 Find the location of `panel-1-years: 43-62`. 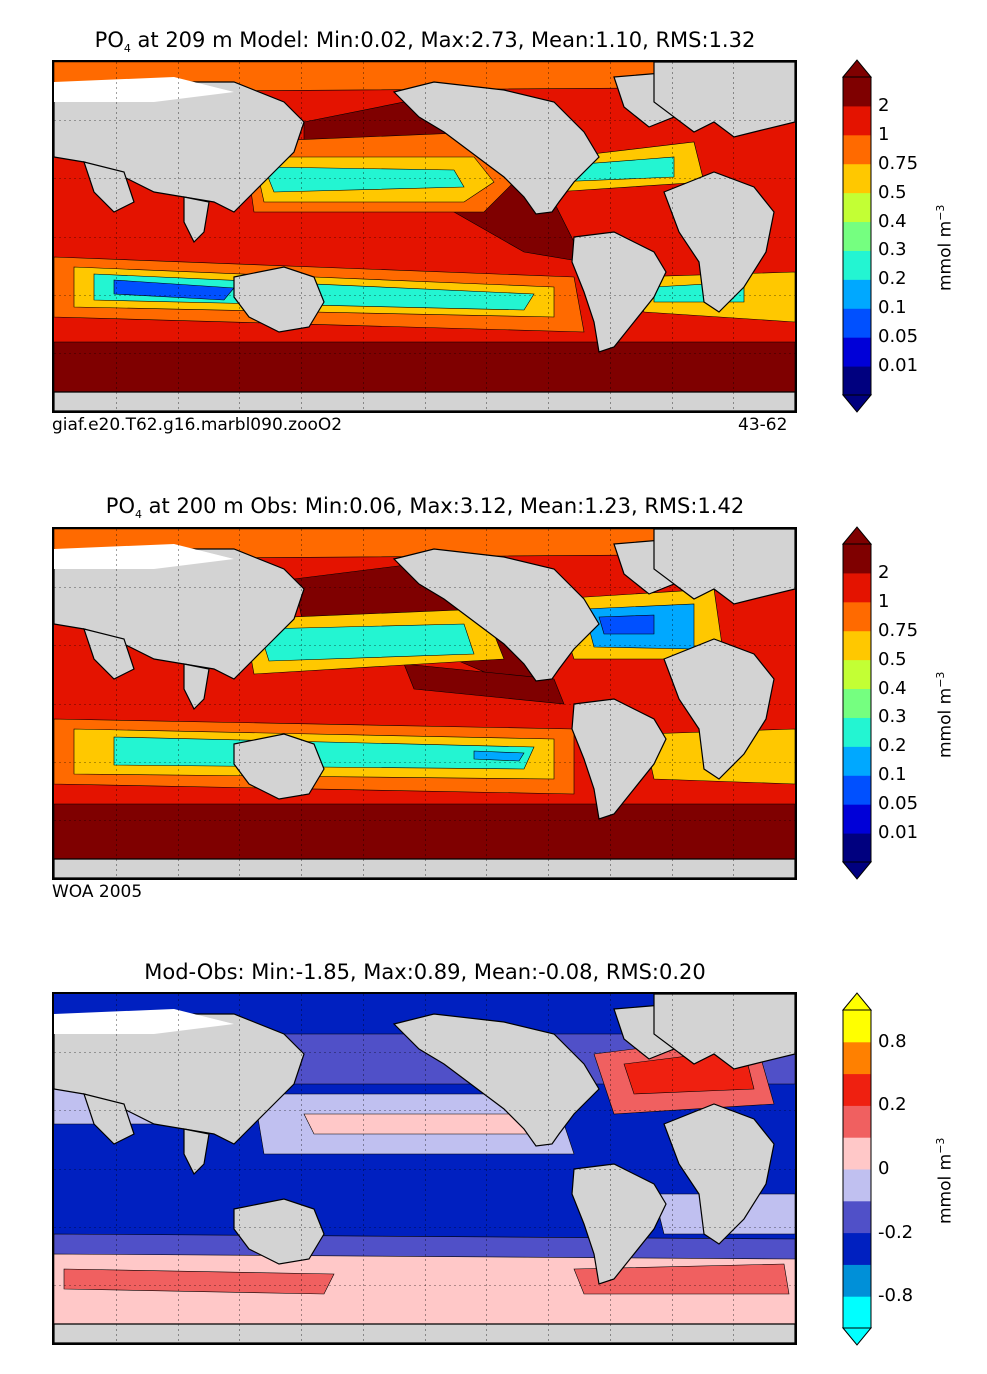

panel-1-years: 43-62 is located at coordinates (763, 425).